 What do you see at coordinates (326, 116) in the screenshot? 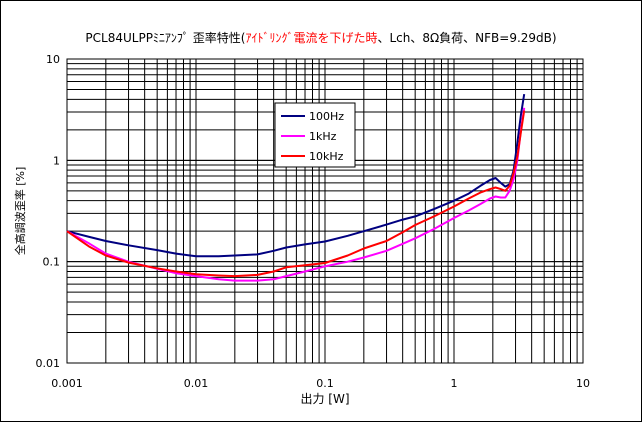
I see `legend-label: 100Hz` at bounding box center [326, 116].